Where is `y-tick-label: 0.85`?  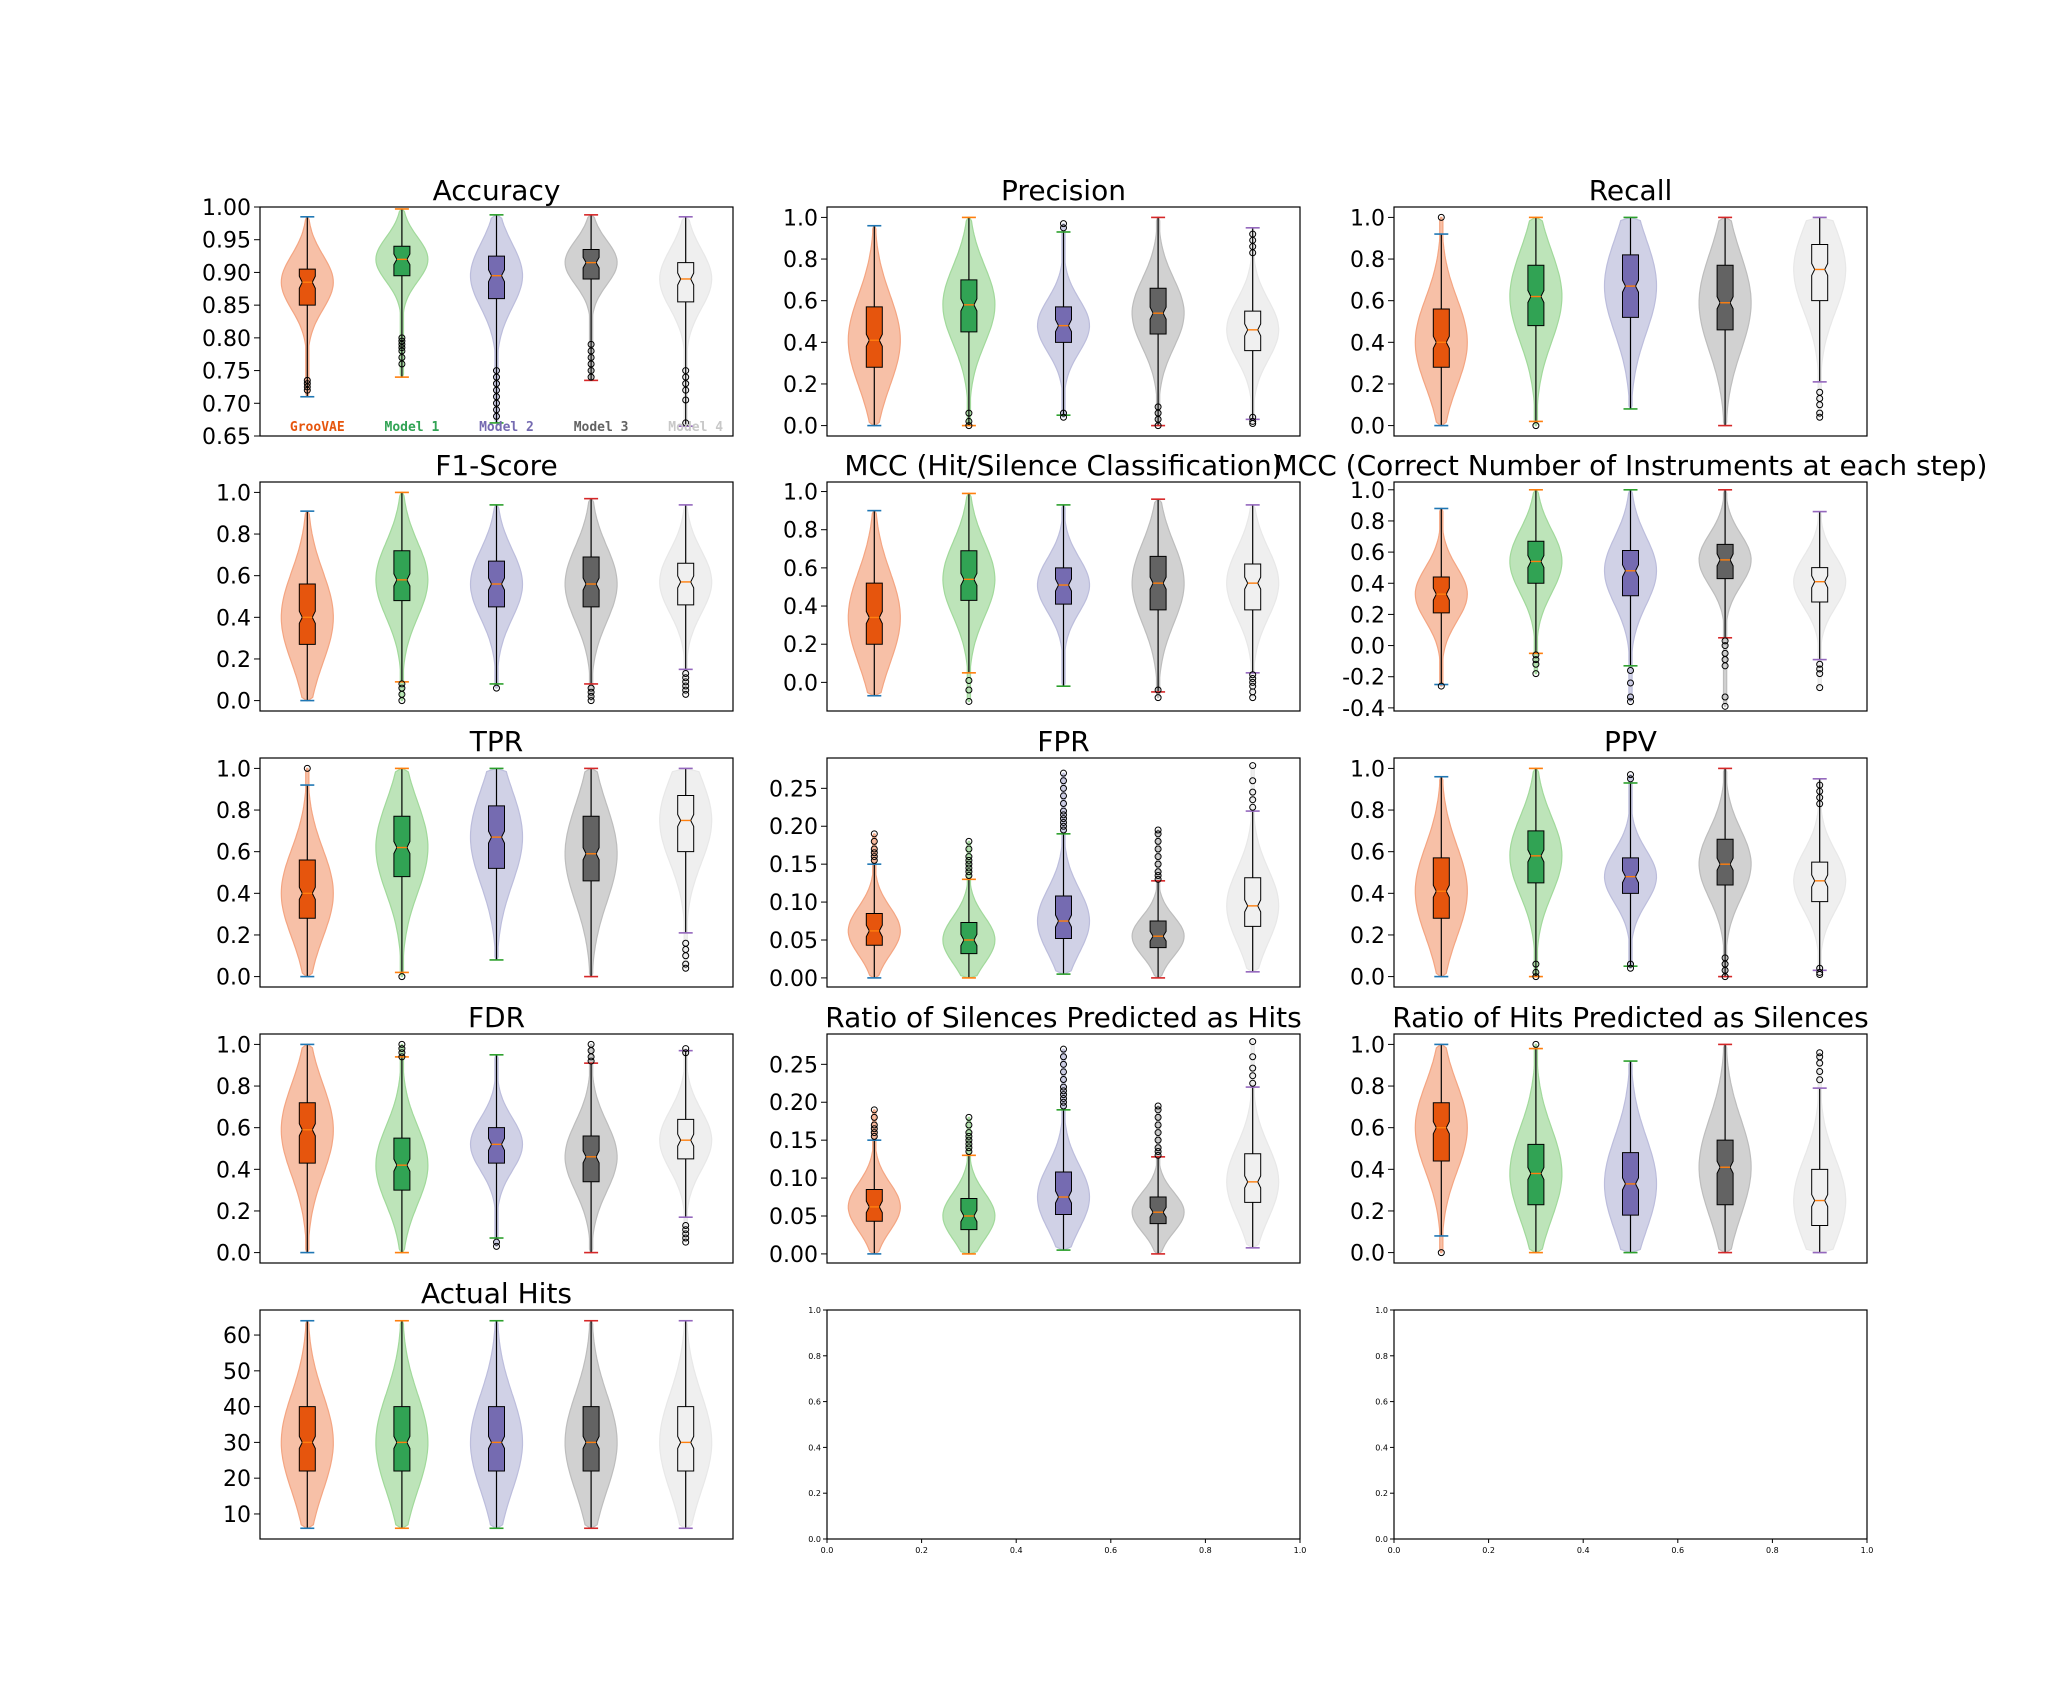
y-tick-label: 0.85 is located at coordinates (226, 306).